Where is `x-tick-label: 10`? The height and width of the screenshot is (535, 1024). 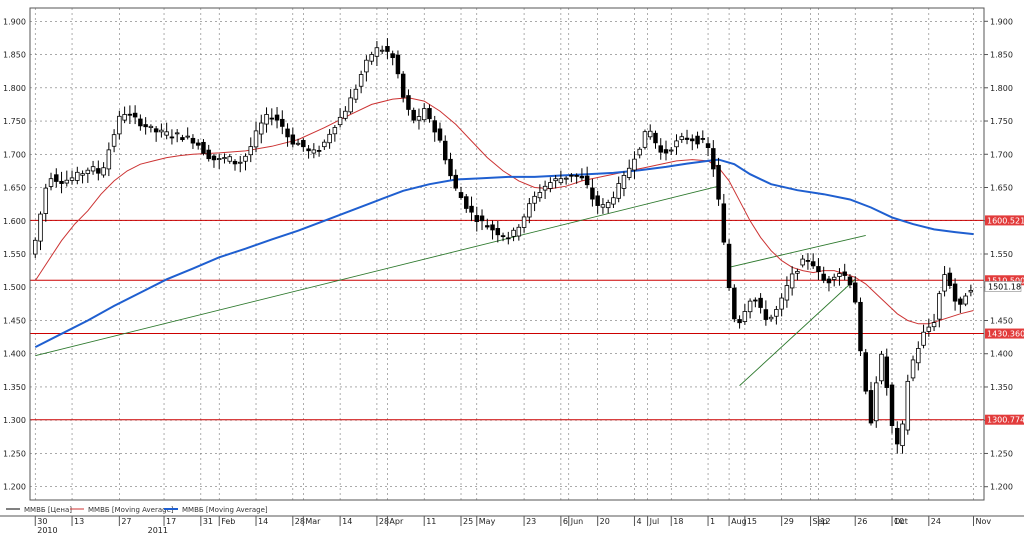 x-tick-label: 10 is located at coordinates (899, 521).